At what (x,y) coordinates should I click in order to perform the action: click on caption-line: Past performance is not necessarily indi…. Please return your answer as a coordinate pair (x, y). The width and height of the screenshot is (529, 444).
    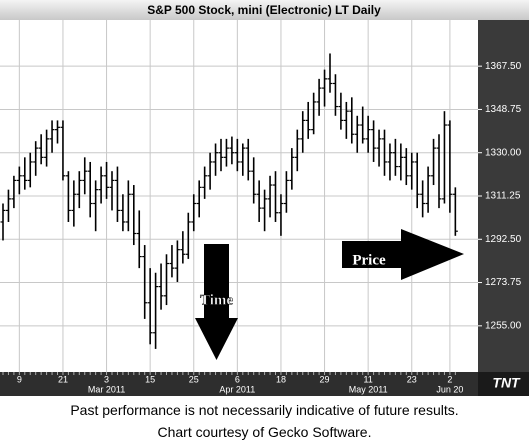
    Looking at the image, I should click on (264, 410).